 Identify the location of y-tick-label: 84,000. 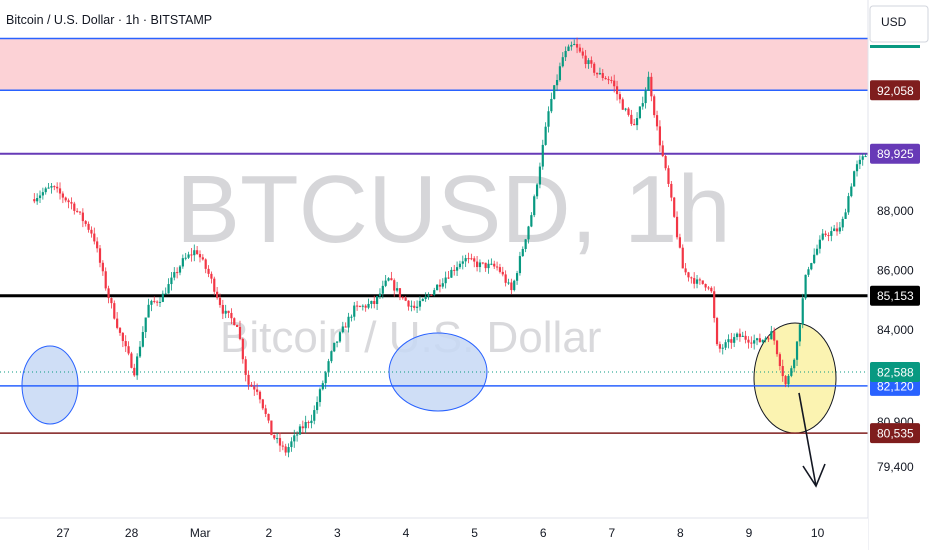
(895, 330).